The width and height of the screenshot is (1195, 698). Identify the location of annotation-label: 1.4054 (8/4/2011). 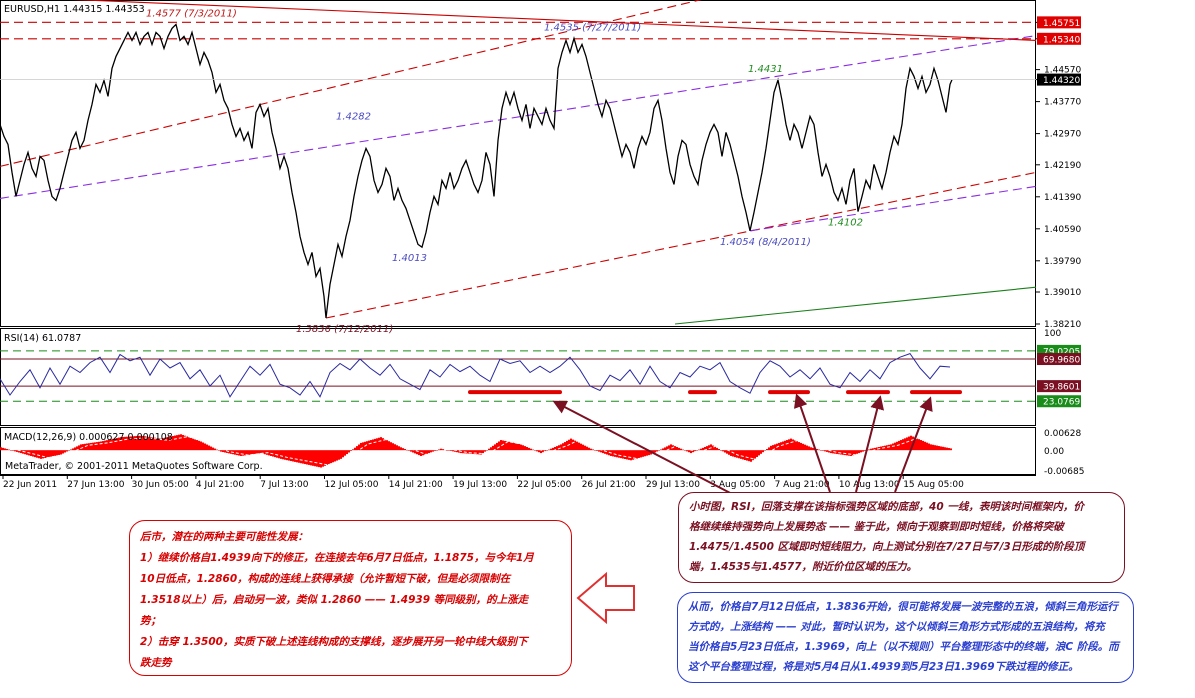
(765, 242).